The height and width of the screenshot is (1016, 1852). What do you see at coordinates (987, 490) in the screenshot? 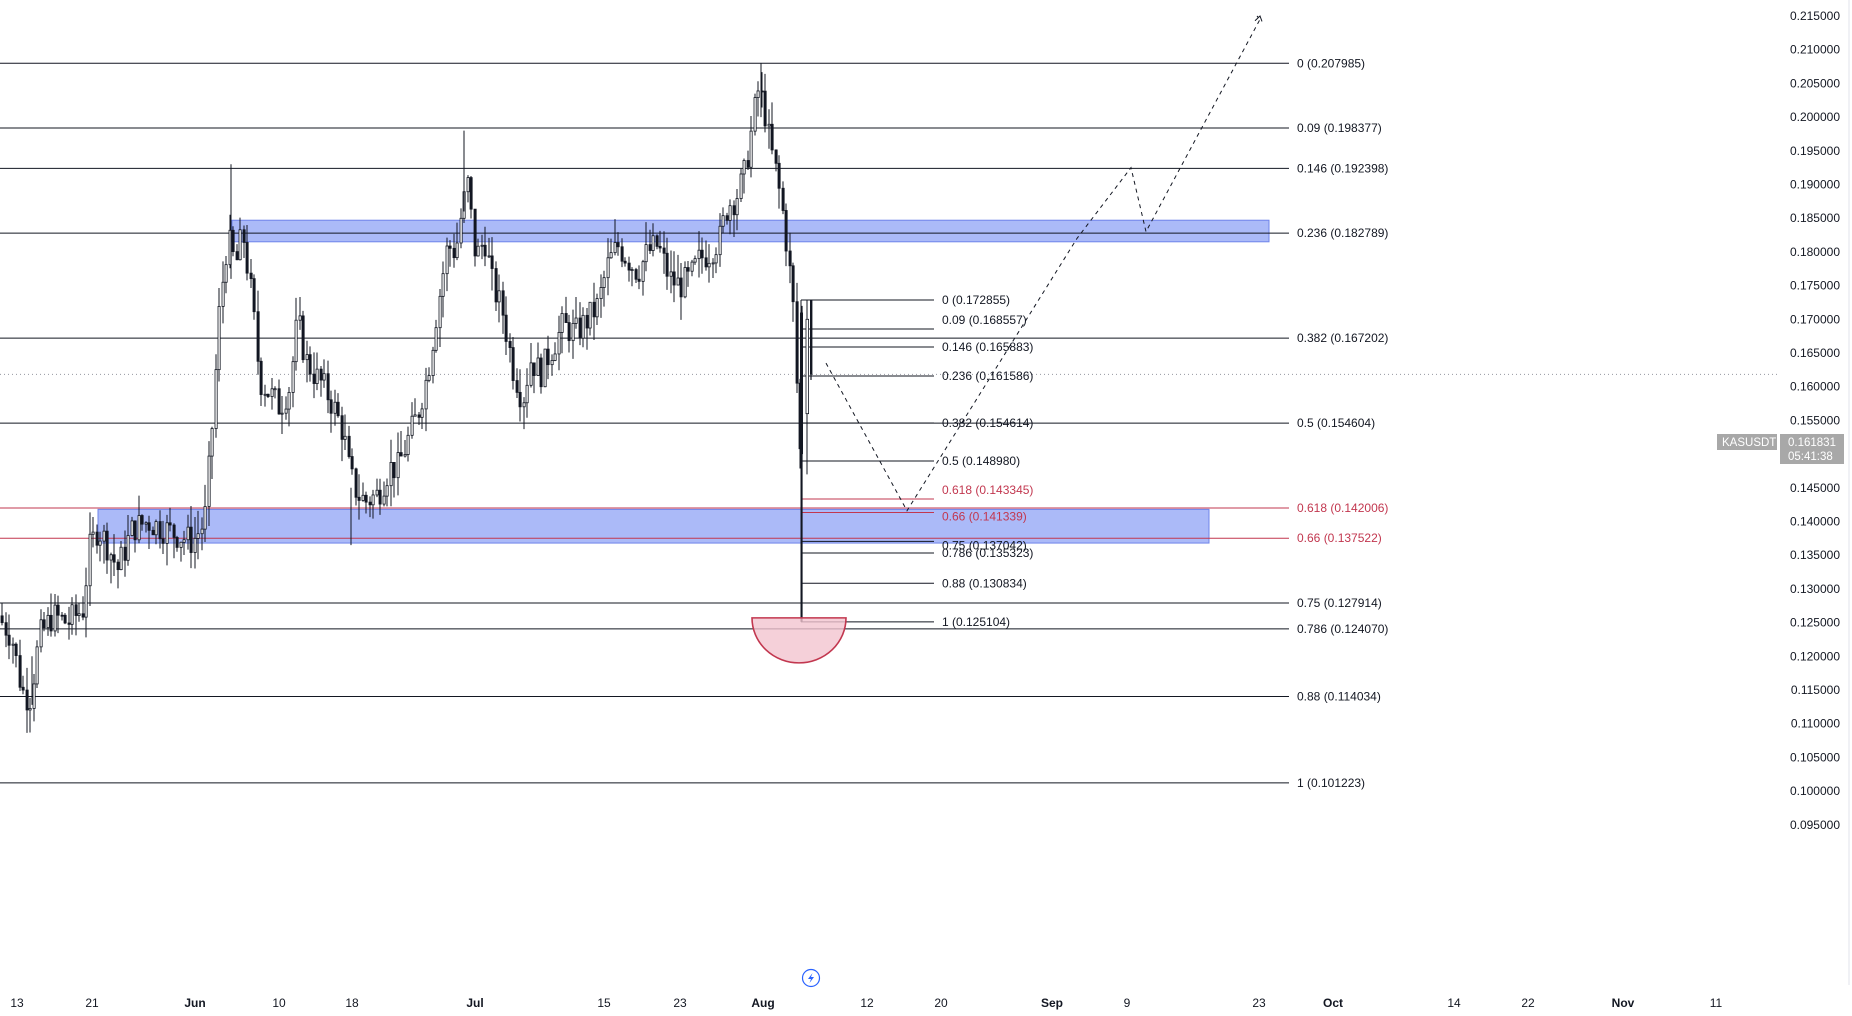
I see `fib-small-label-6: 0.618 (0.143345)` at bounding box center [987, 490].